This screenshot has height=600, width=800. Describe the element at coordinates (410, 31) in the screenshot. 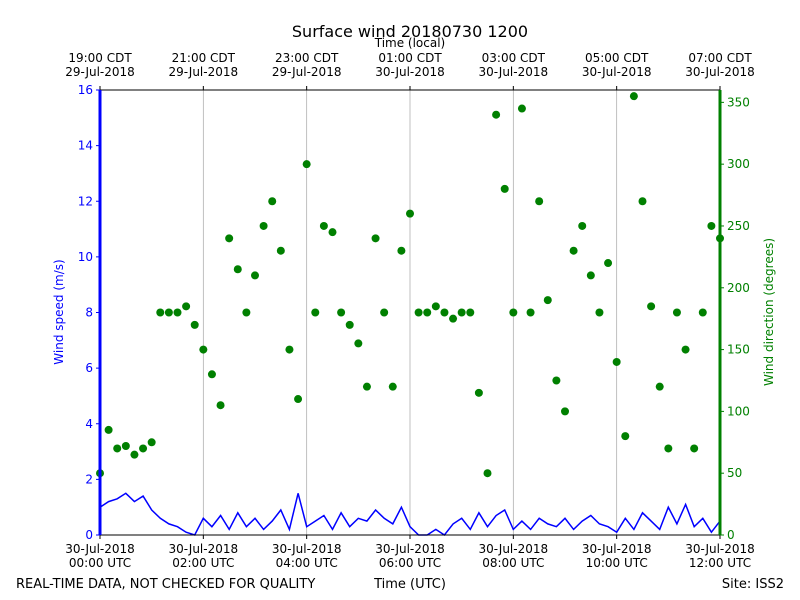

I see `chart-title: Surface wind 20180730 1200` at that location.